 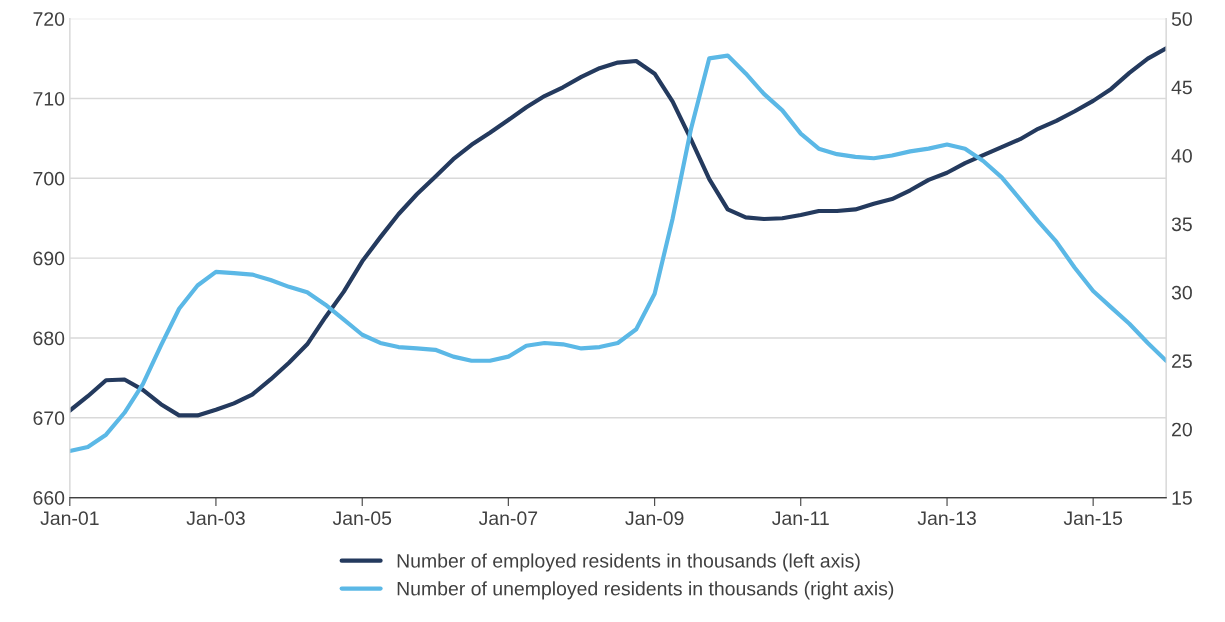 I want to click on y-tick-label: 700, so click(x=49, y=178).